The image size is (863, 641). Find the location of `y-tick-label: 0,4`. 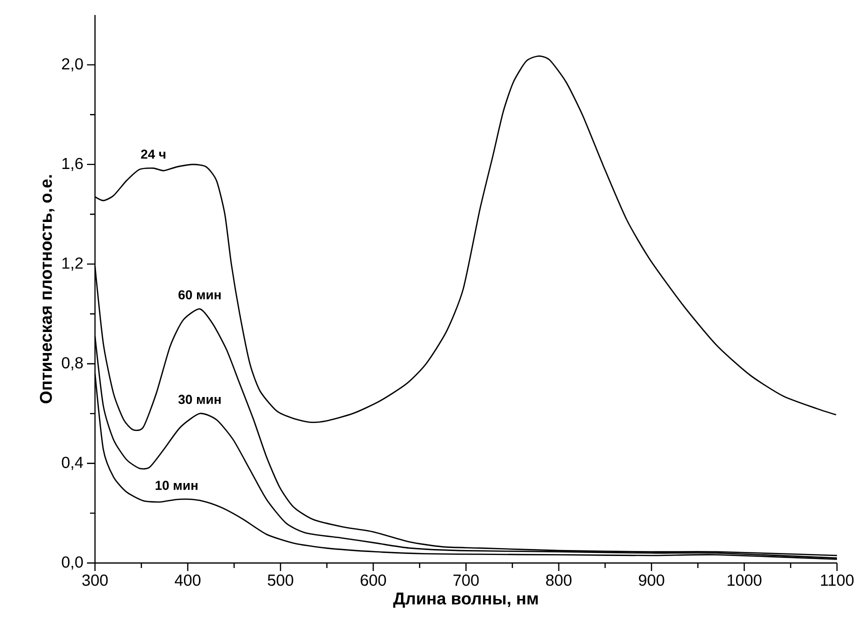

y-tick-label: 0,4 is located at coordinates (73, 463).